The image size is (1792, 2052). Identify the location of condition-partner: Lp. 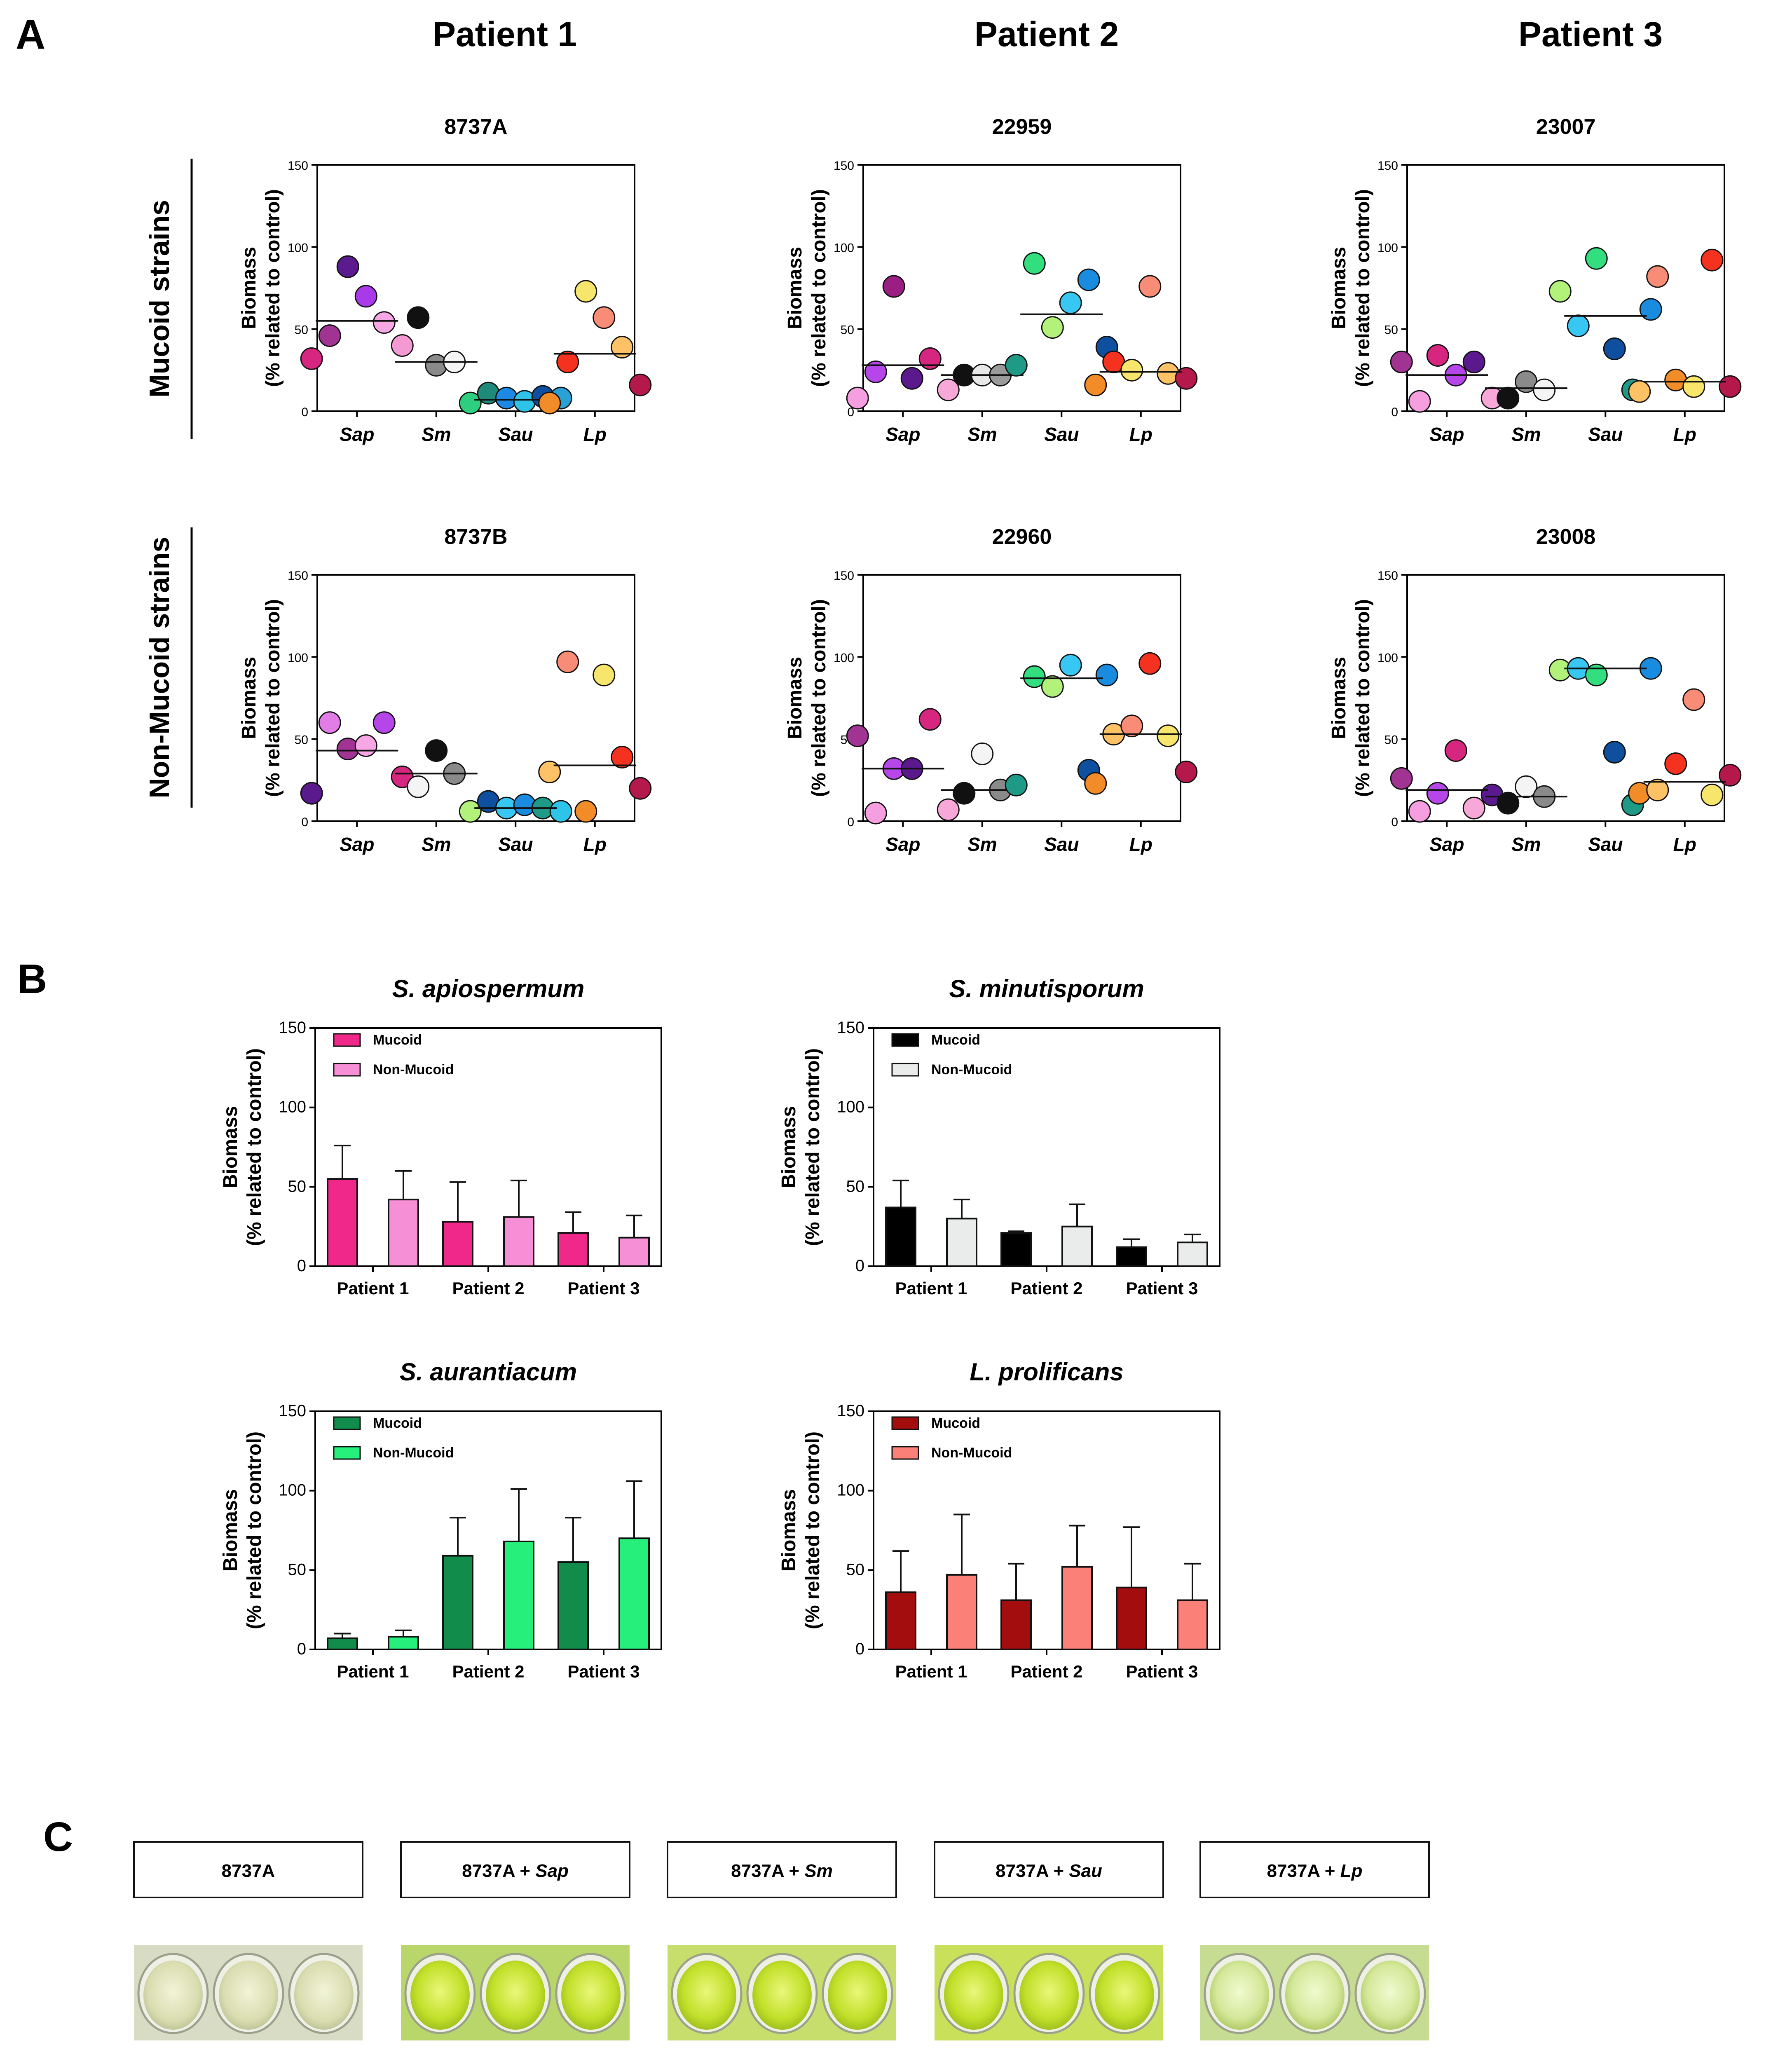
(1351, 1871).